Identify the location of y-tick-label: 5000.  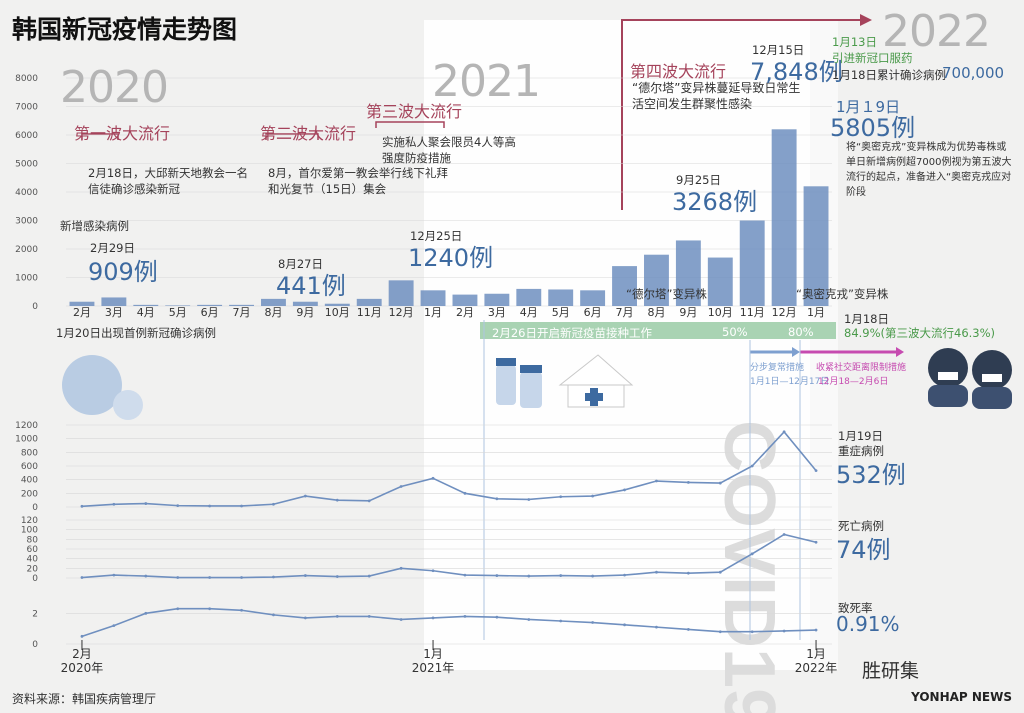
(26, 165).